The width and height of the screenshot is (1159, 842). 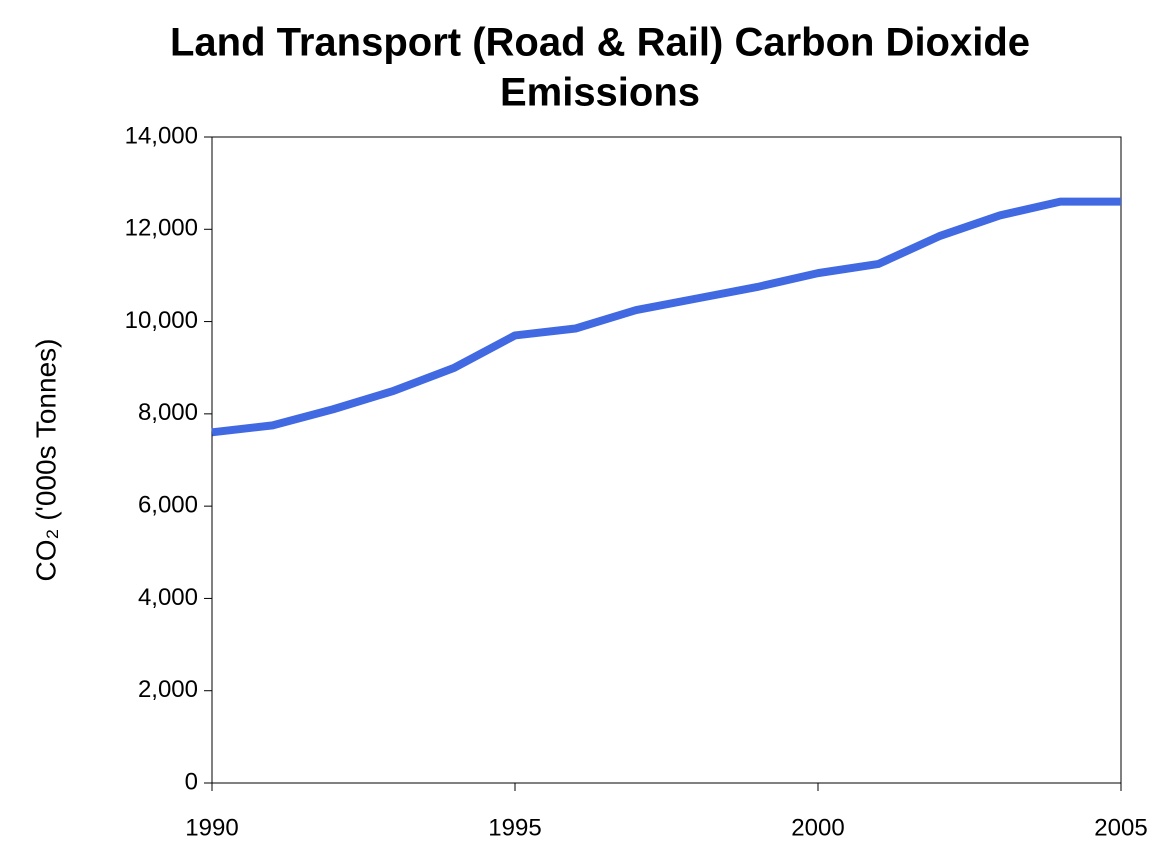 What do you see at coordinates (168, 504) in the screenshot?
I see `y-tick-label: 6,000` at bounding box center [168, 504].